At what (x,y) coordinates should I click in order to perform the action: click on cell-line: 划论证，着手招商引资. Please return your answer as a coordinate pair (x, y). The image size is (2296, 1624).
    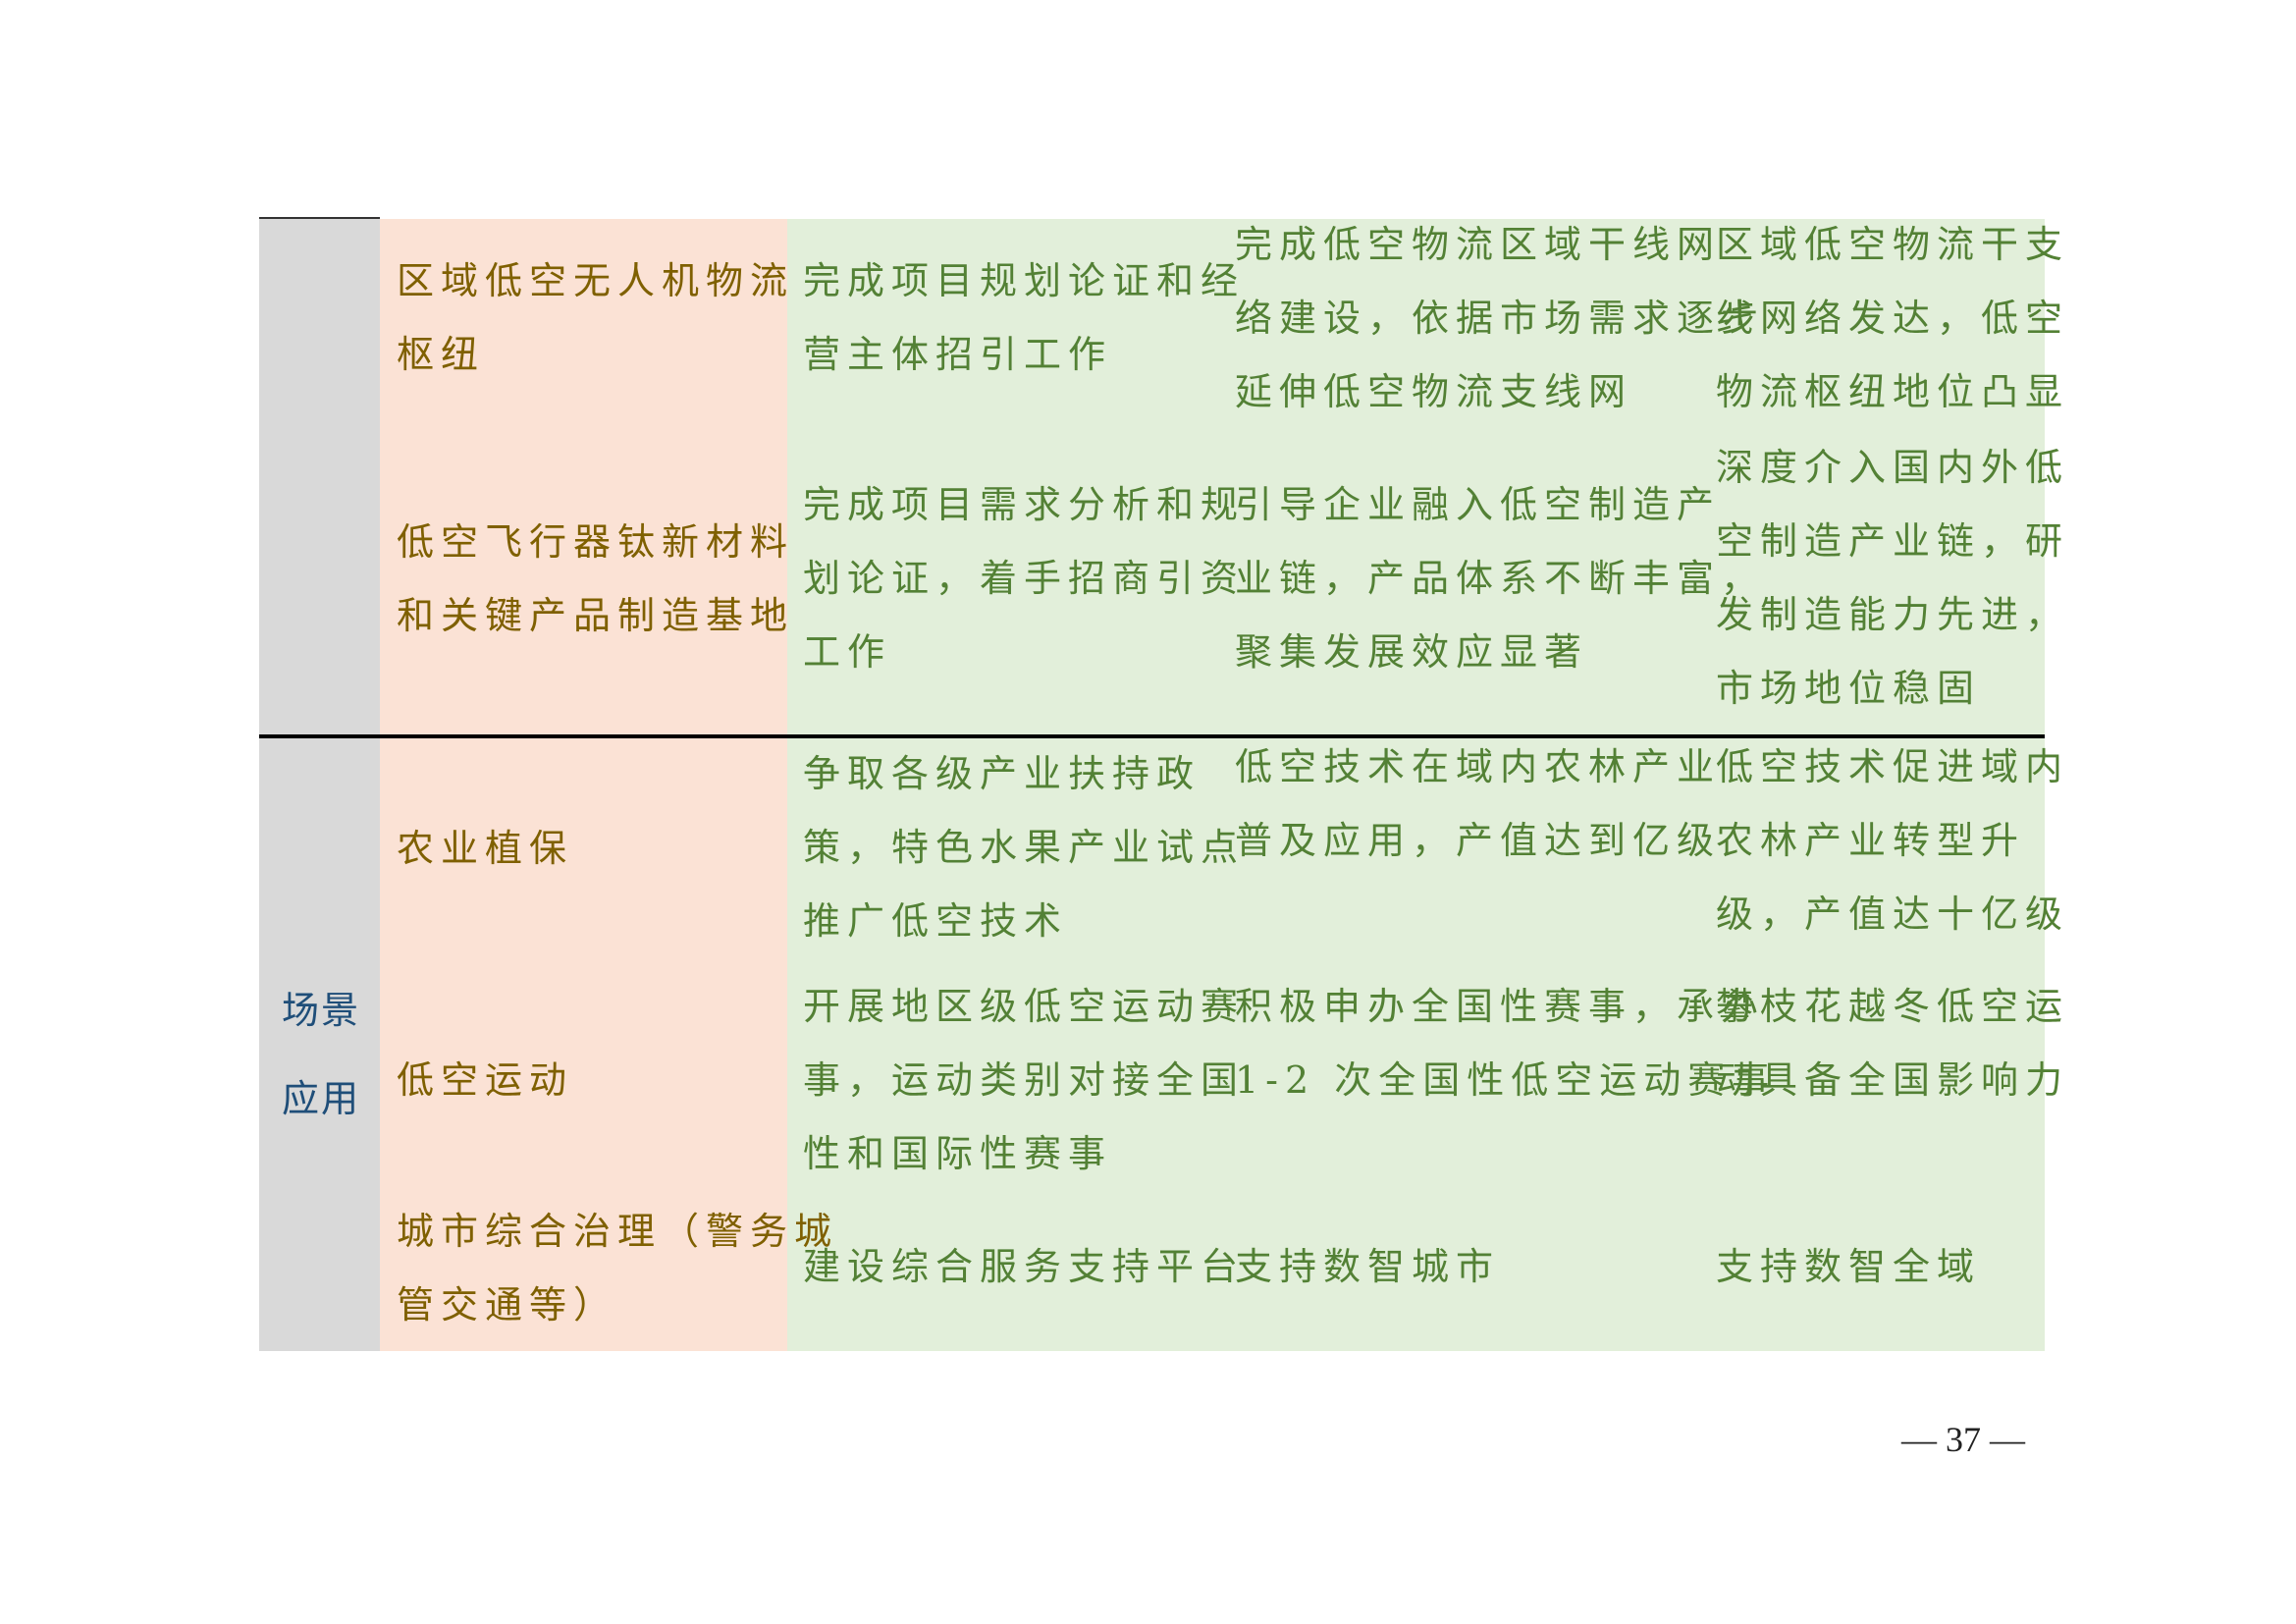
    Looking at the image, I should click on (1025, 578).